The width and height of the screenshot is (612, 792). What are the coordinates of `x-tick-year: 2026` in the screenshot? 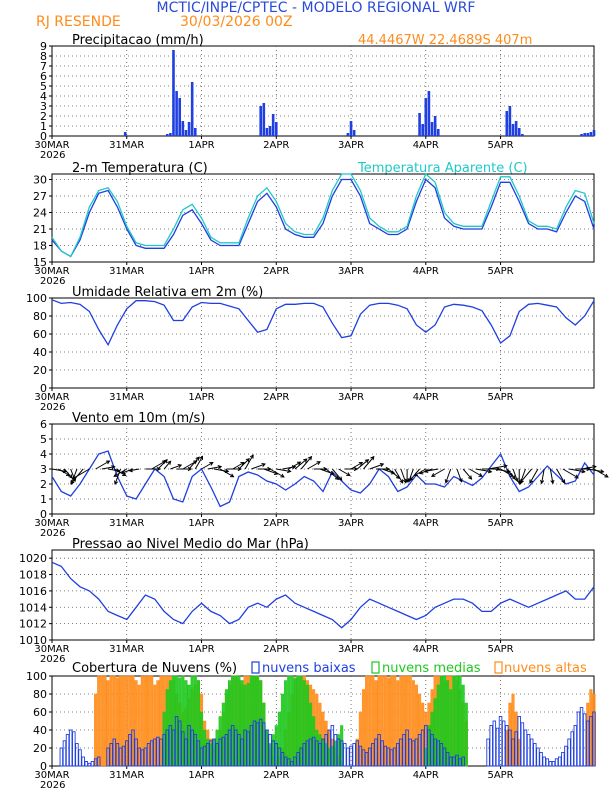 It's located at (52, 281).